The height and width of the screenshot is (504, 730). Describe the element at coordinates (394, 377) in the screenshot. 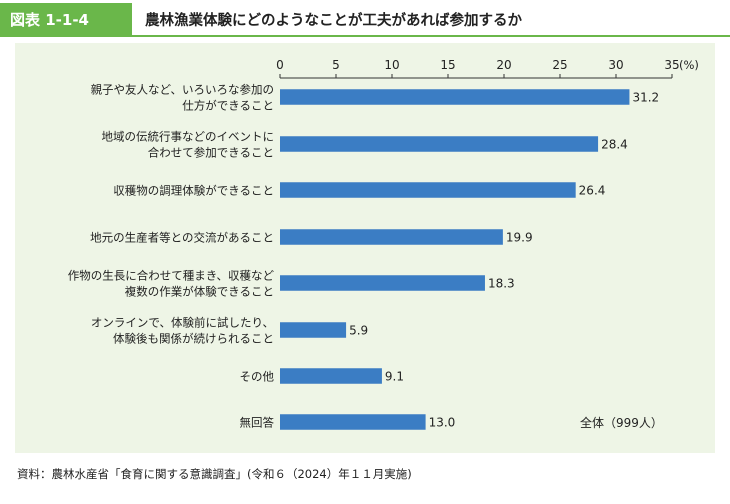

I see `bar-value-label: 9.1` at that location.